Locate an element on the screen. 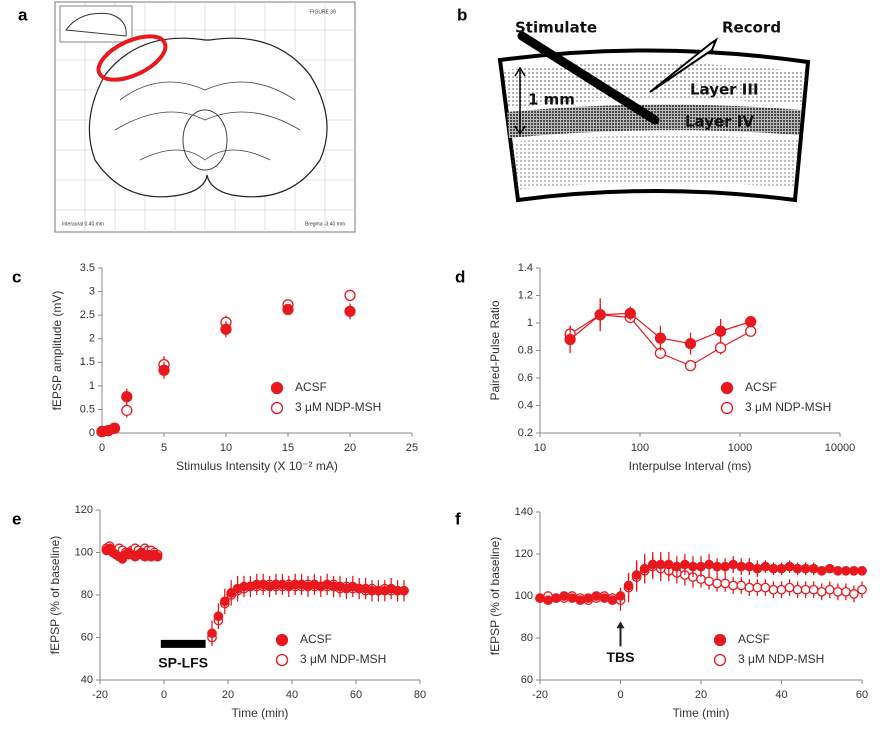 The image size is (880, 730). x-tick-label: 20 is located at coordinates (701, 695).